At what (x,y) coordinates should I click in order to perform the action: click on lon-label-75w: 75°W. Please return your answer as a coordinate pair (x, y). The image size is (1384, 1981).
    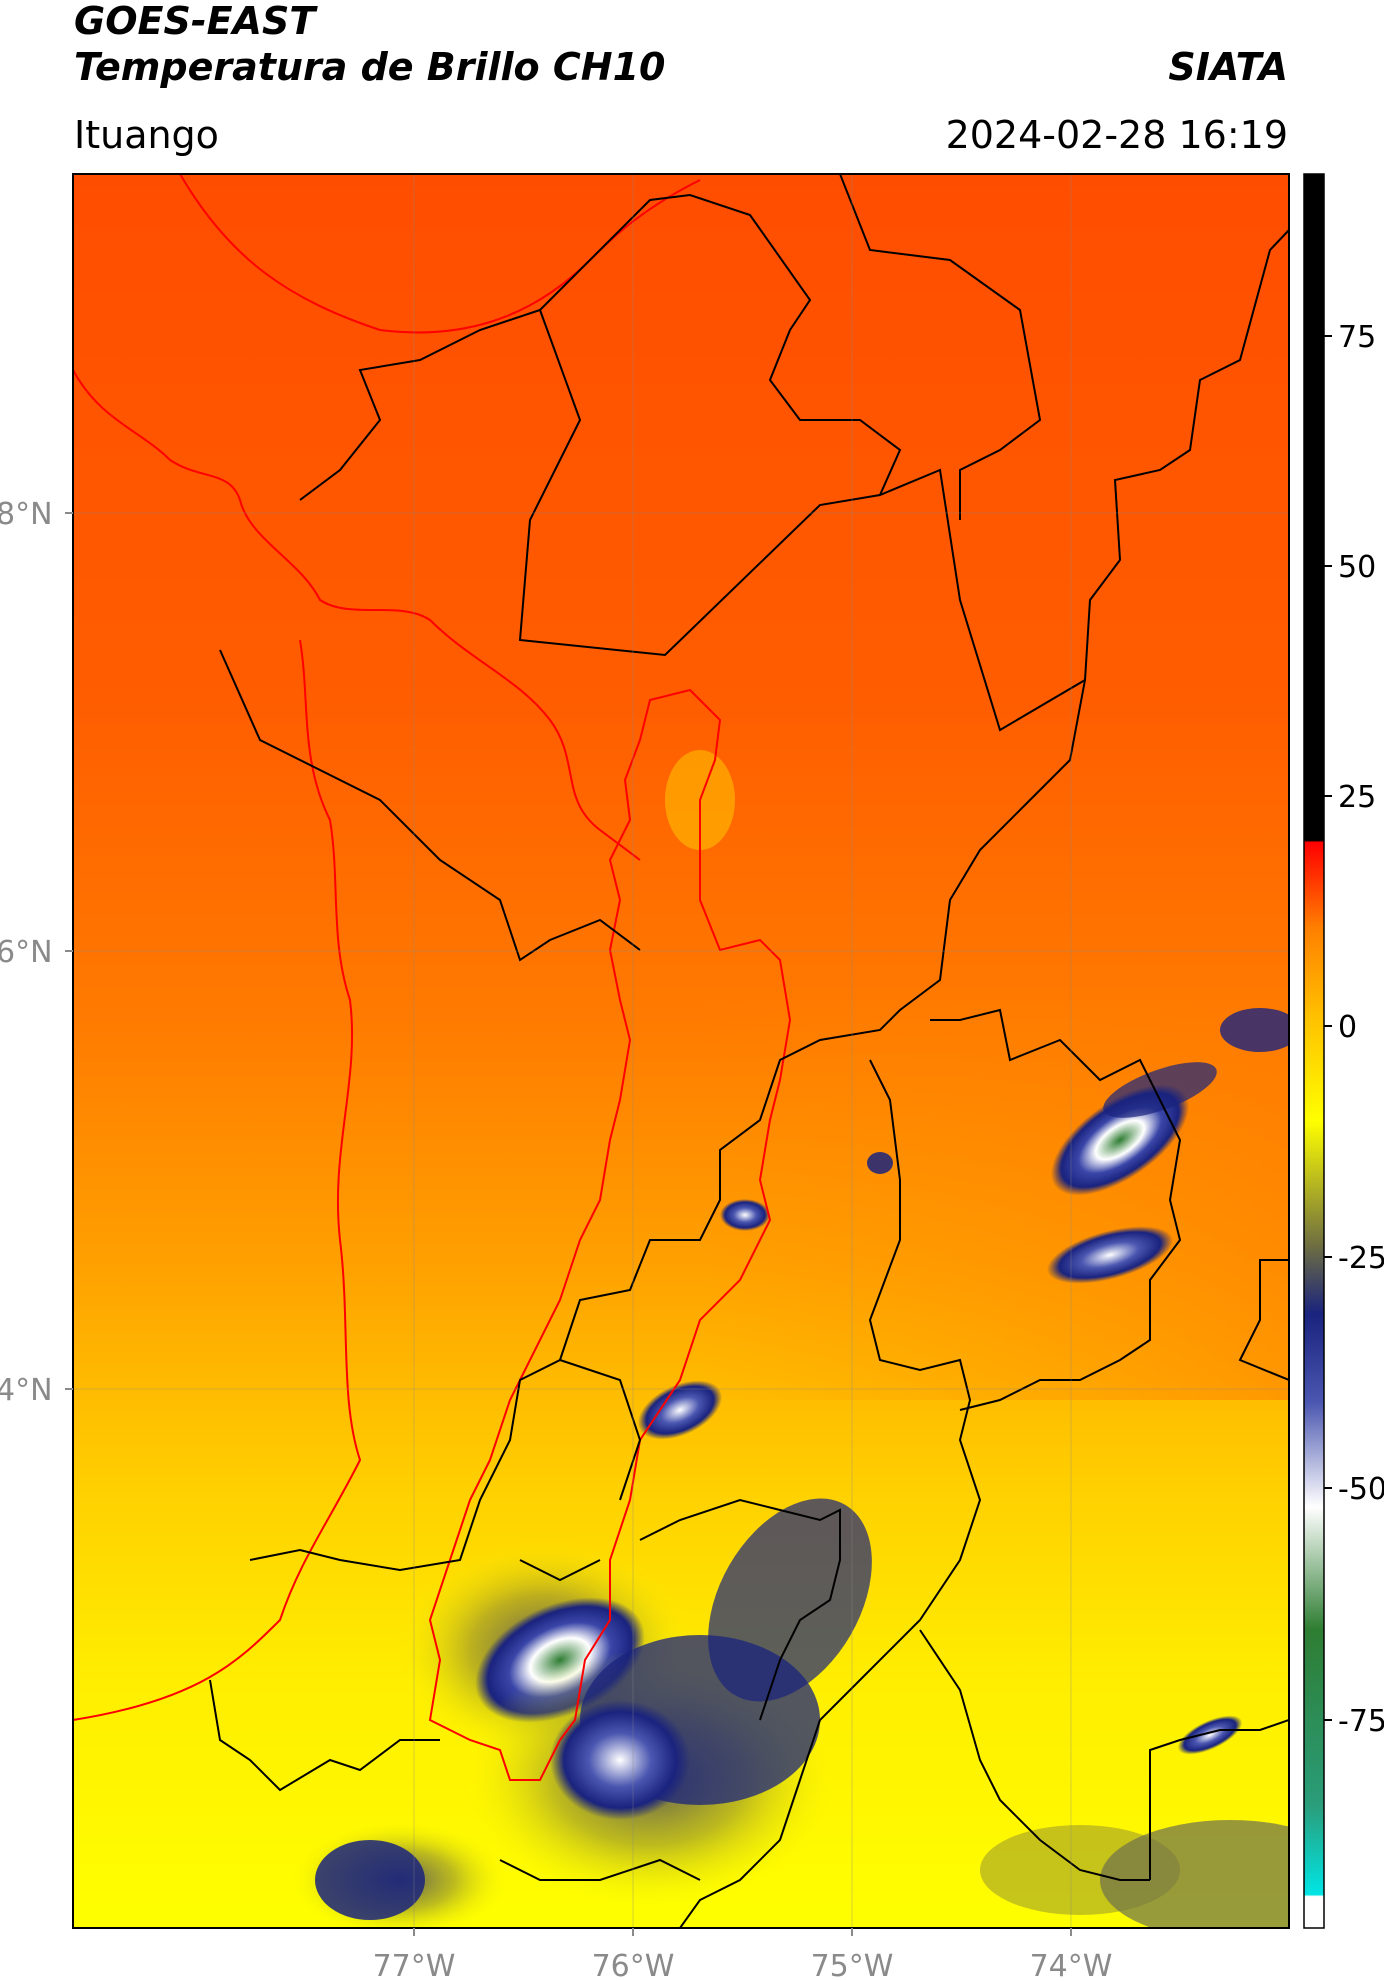
    Looking at the image, I should click on (852, 1965).